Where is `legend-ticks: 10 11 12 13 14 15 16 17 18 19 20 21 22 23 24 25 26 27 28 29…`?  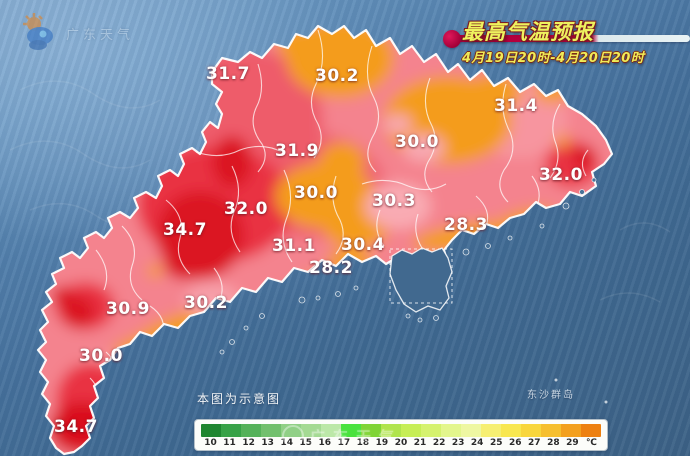 legend-ticks: 10 11 12 13 14 15 16 17 18 19 20 21 22 23 24 25 26 27 28 29… is located at coordinates (401, 443).